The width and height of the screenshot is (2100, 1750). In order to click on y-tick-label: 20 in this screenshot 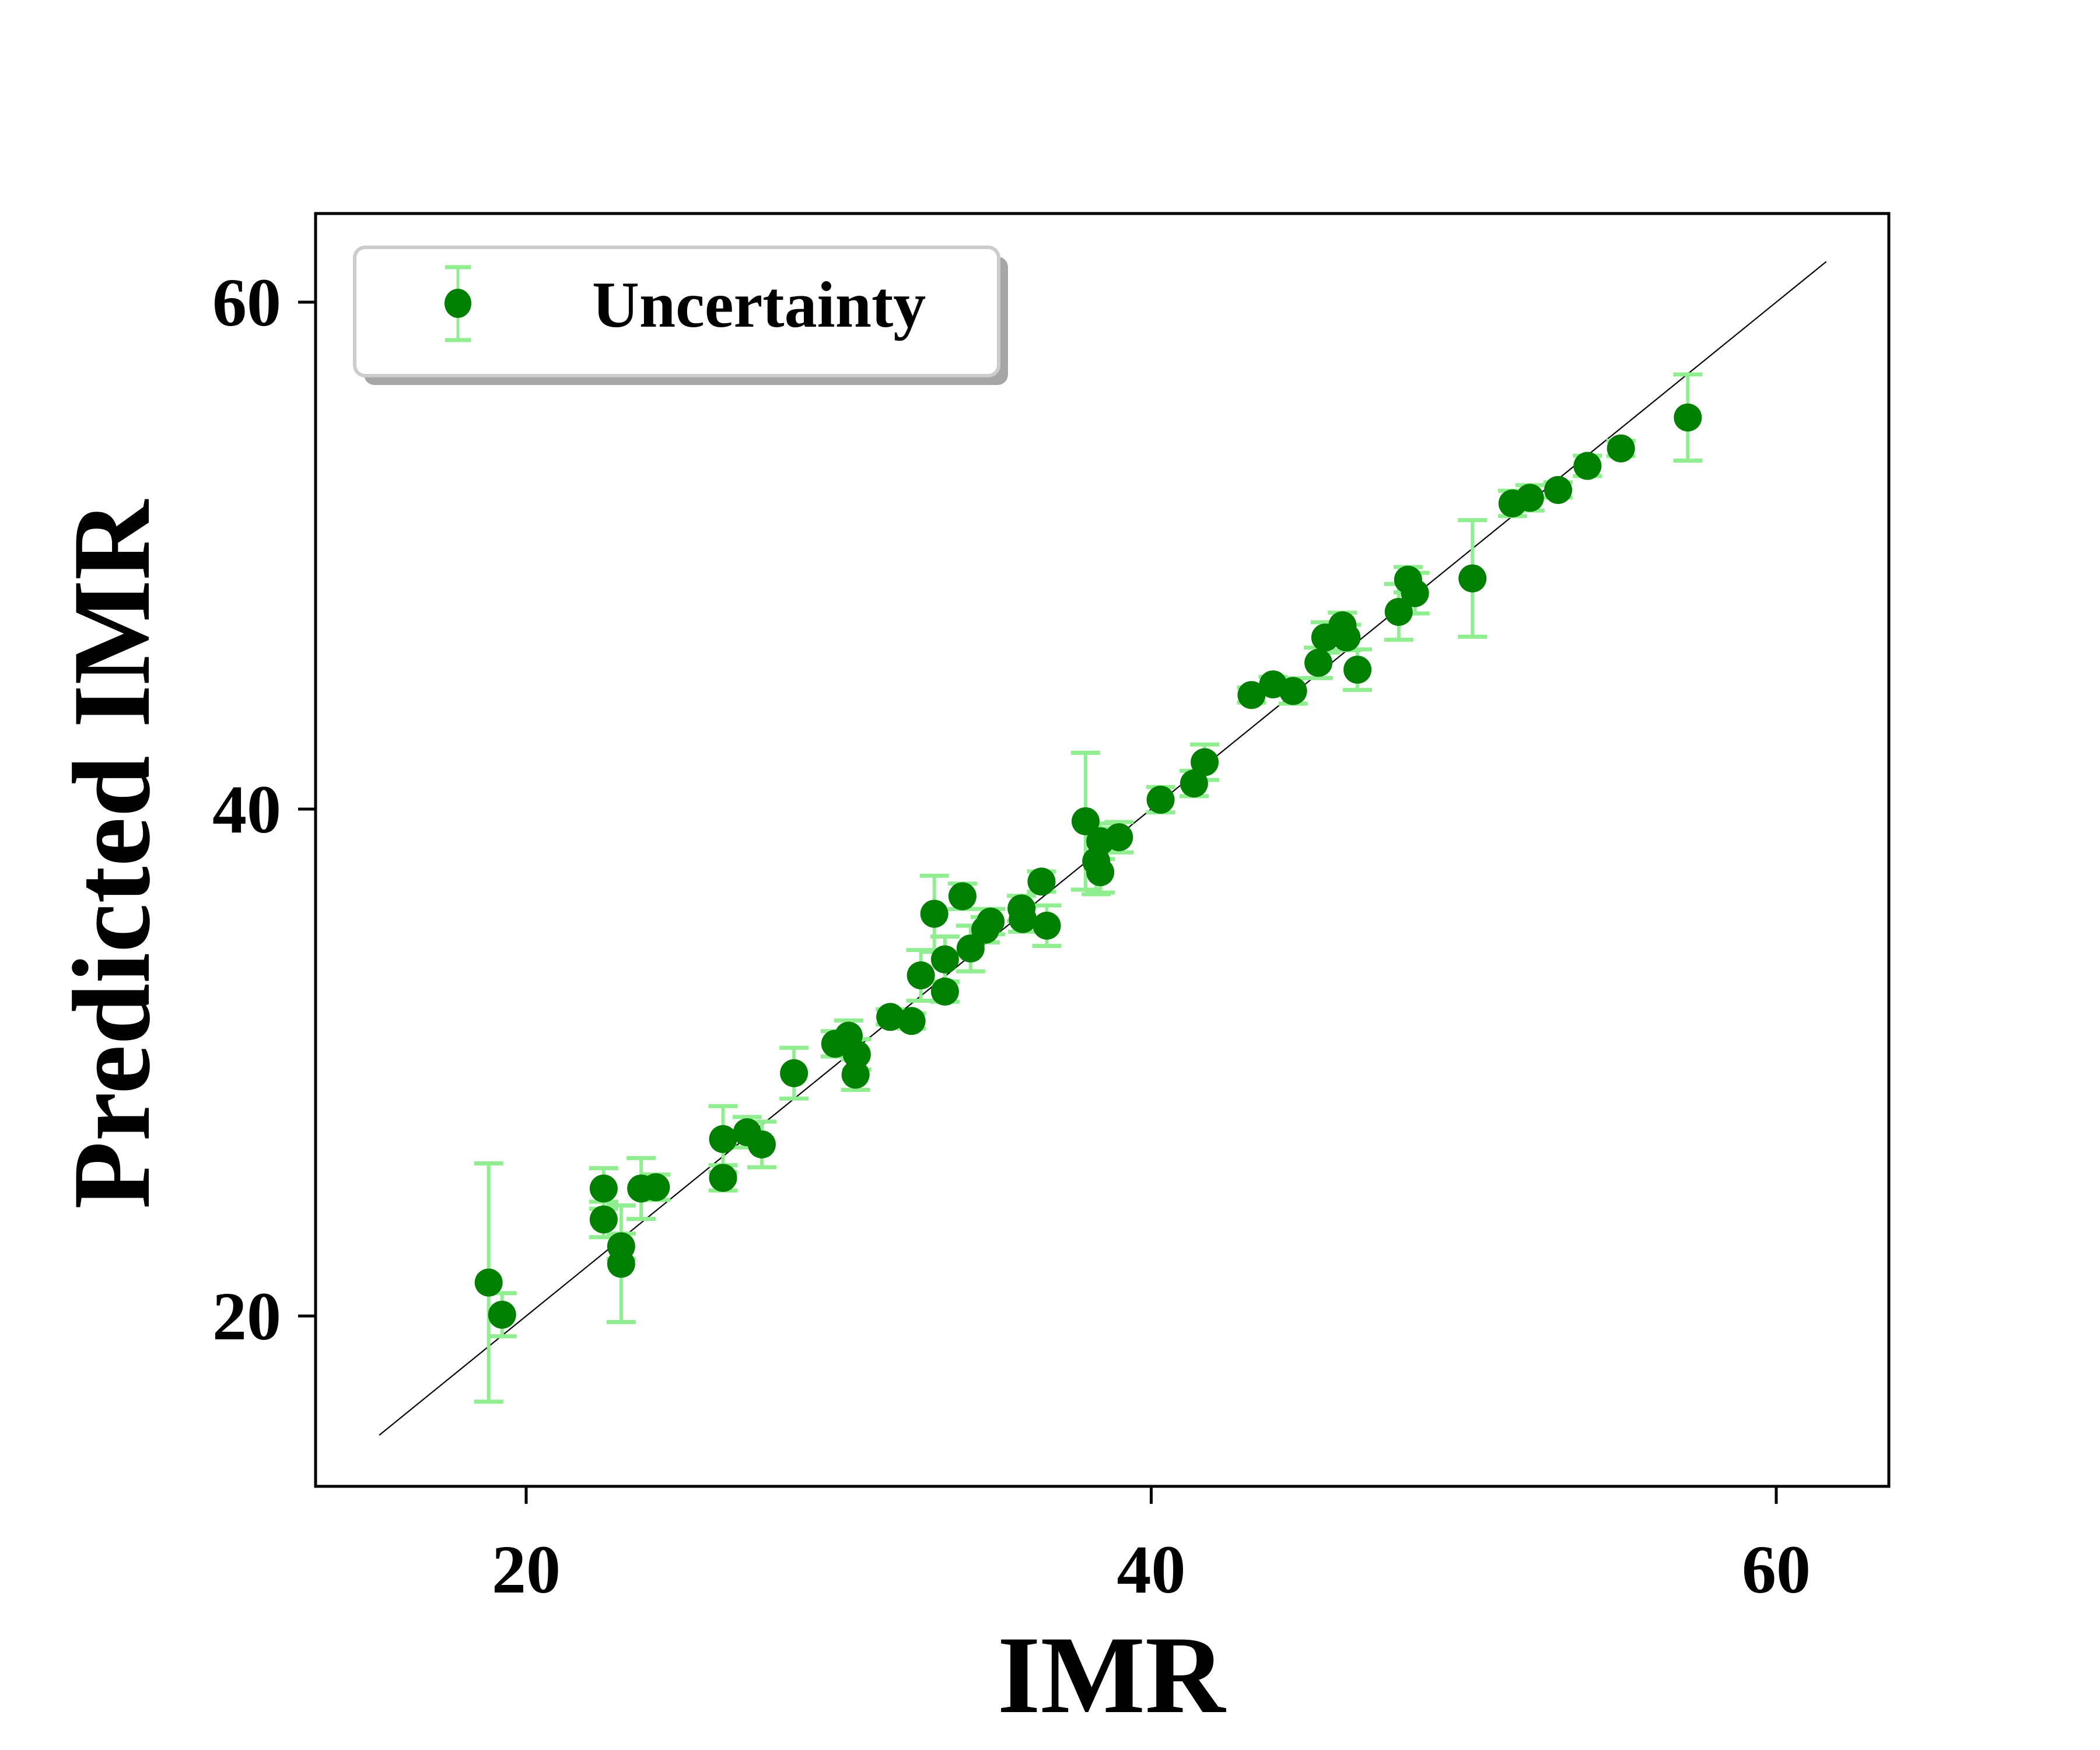, I will do `click(246, 1316)`.